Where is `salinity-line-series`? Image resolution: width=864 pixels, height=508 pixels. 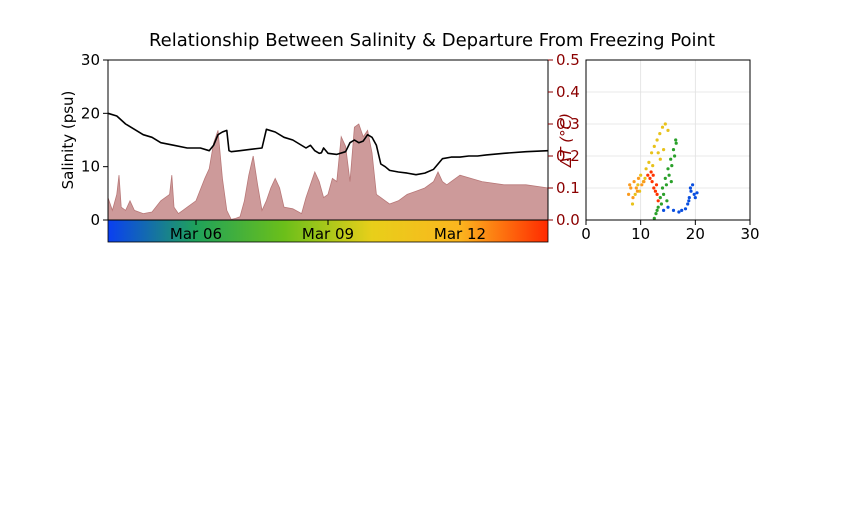
salinity-line-series is located at coordinates (328, 144).